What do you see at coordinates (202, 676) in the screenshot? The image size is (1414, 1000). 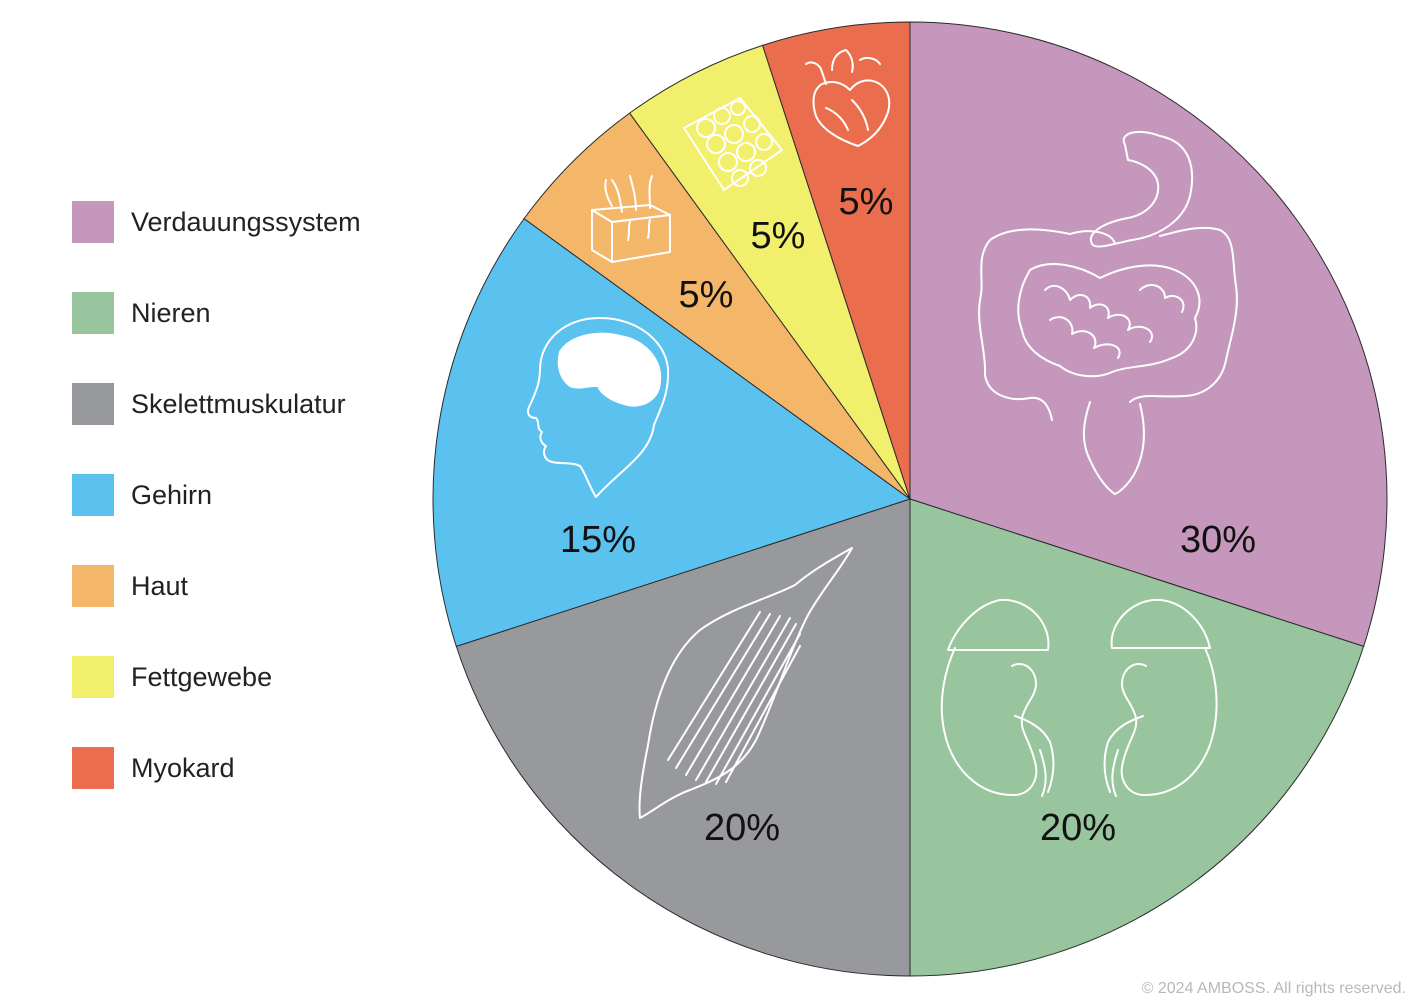 I see `legend-label: Fettgewebe` at bounding box center [202, 676].